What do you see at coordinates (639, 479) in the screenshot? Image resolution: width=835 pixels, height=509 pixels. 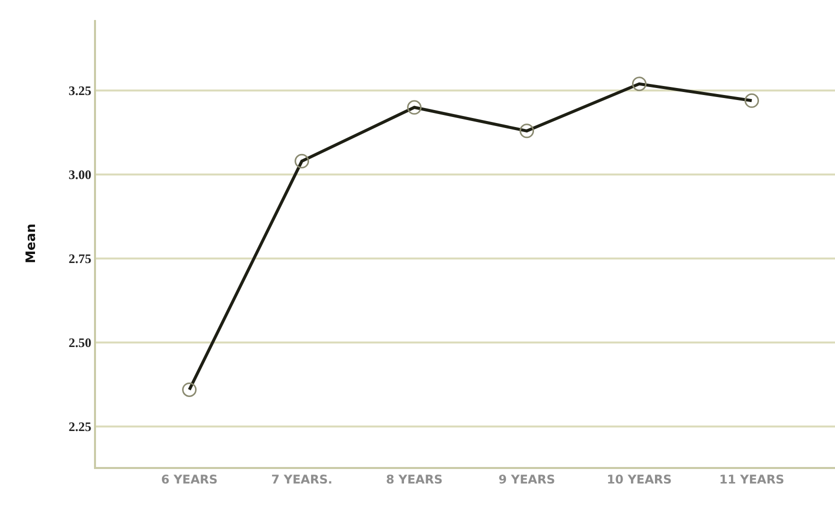 I see `x-tick-label: 10 YEARS` at bounding box center [639, 479].